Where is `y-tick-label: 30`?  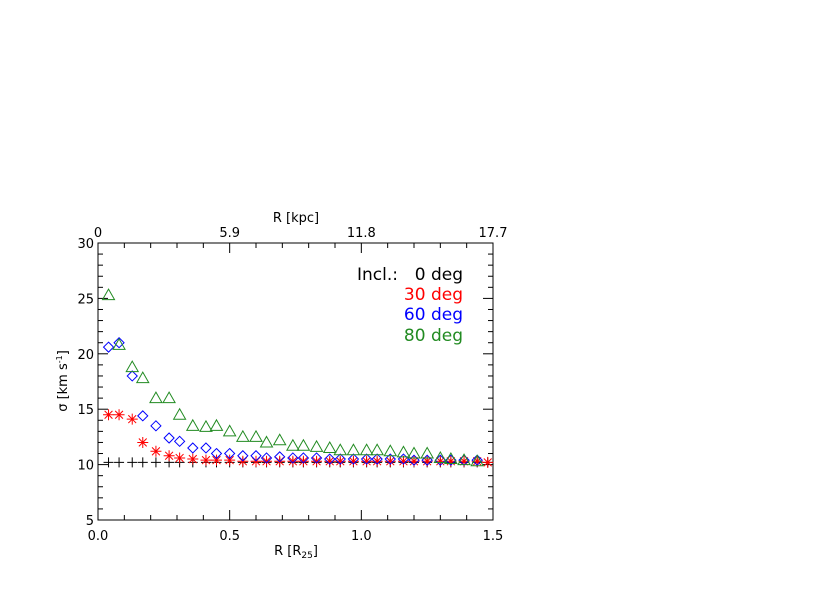 y-tick-label: 30 is located at coordinates (85, 244).